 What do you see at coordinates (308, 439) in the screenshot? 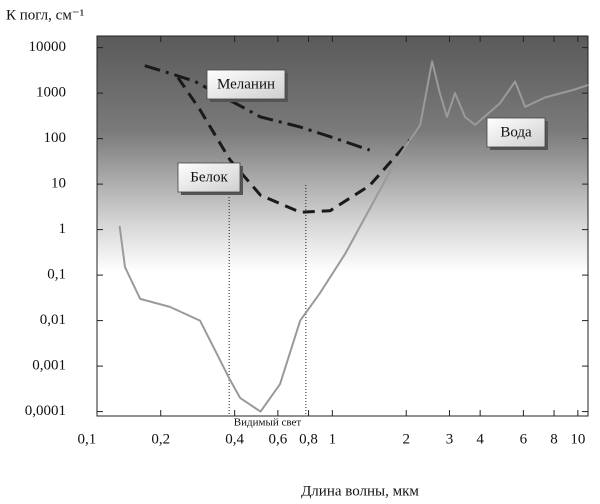
I see `x-tick-label: 0,8` at bounding box center [308, 439].